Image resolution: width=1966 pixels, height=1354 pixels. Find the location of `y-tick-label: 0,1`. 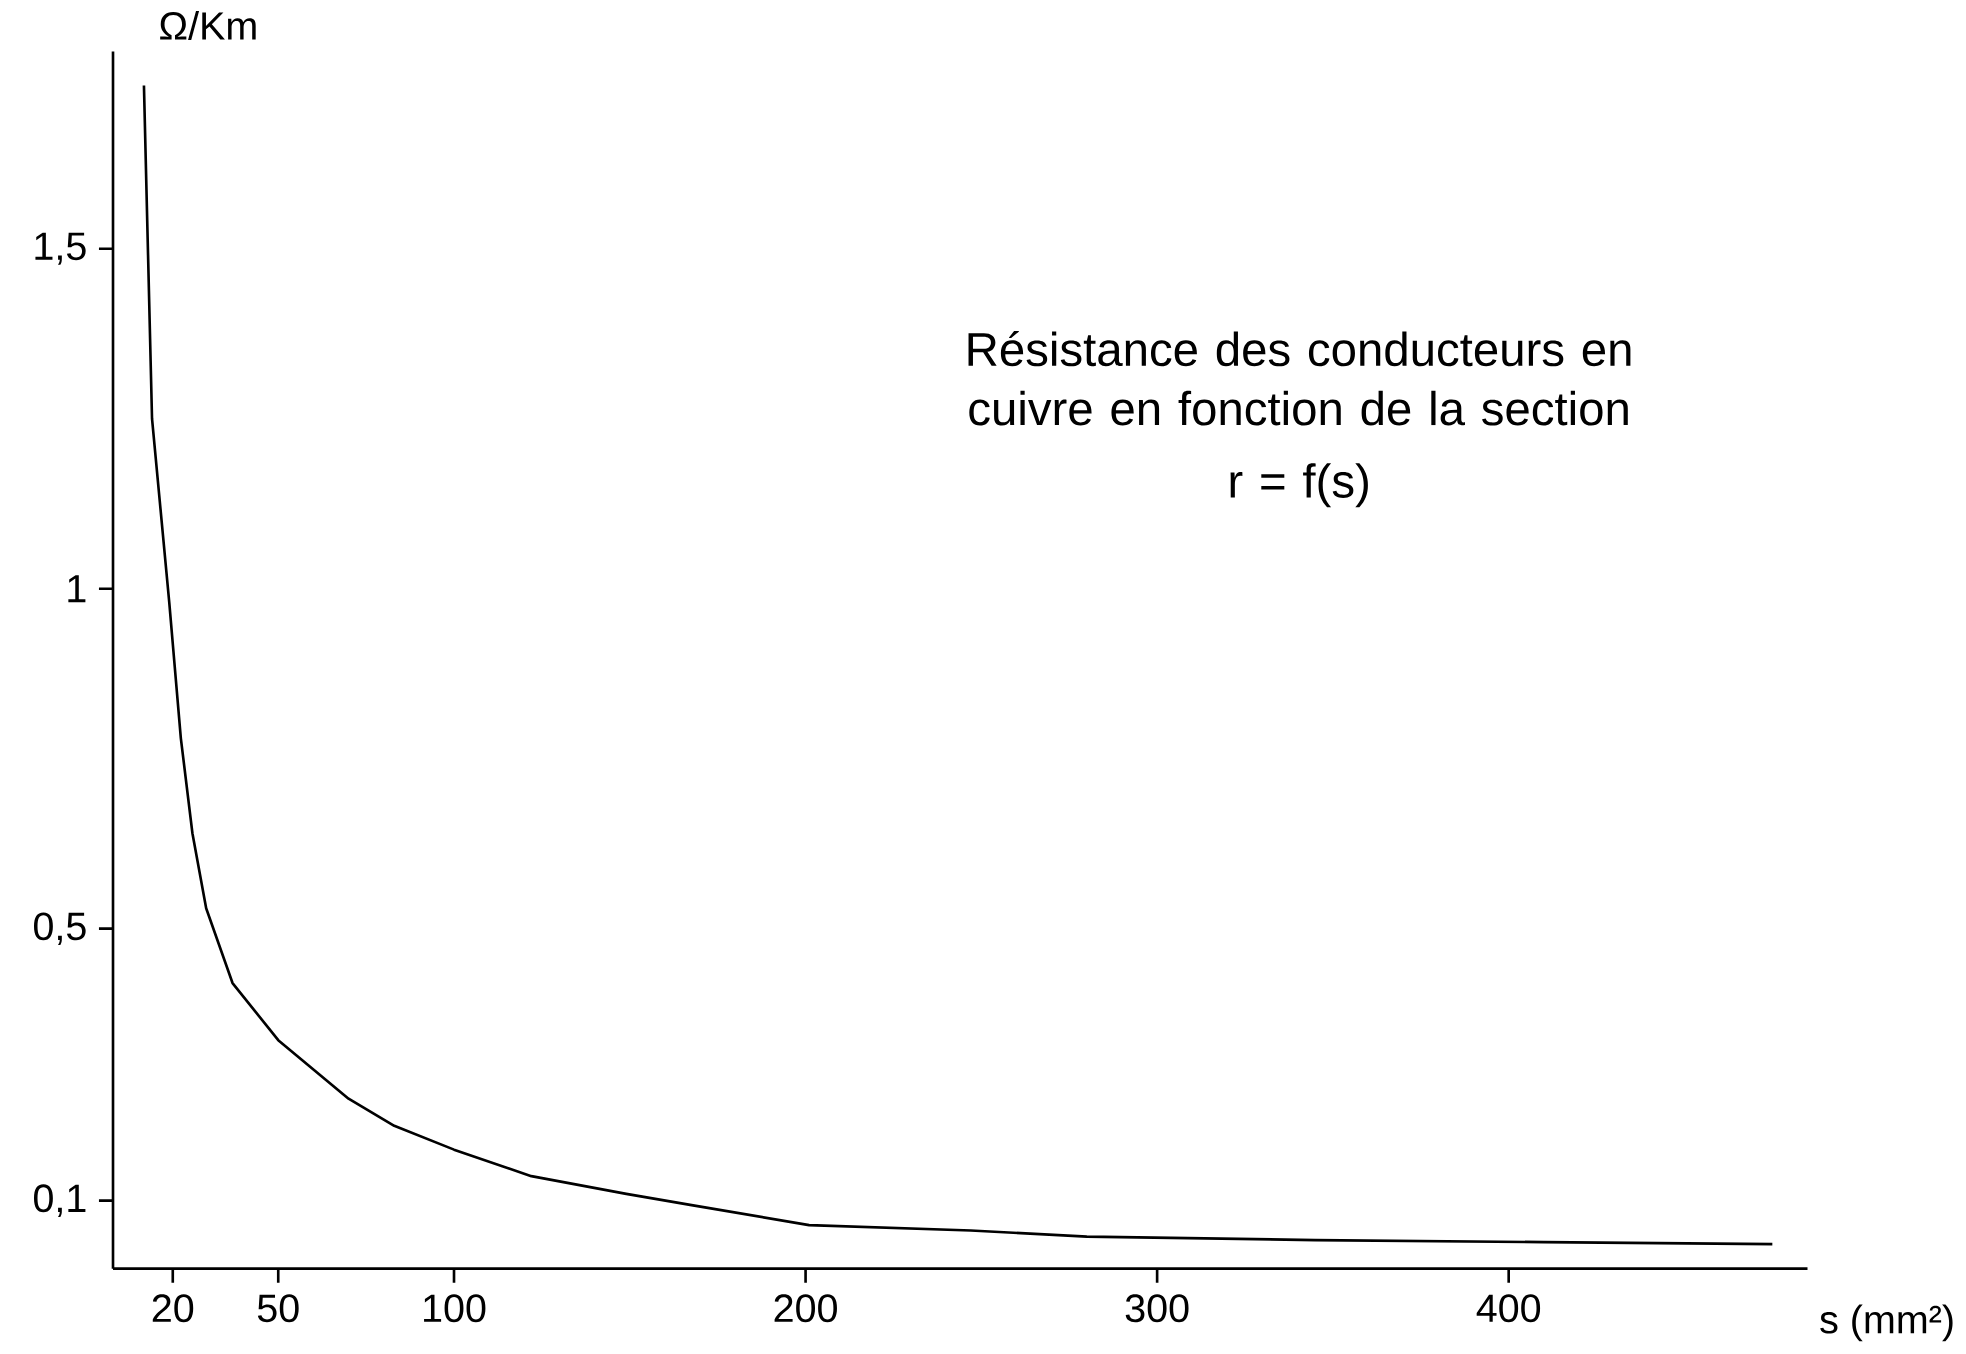

y-tick-label: 0,1 is located at coordinates (60, 1201).